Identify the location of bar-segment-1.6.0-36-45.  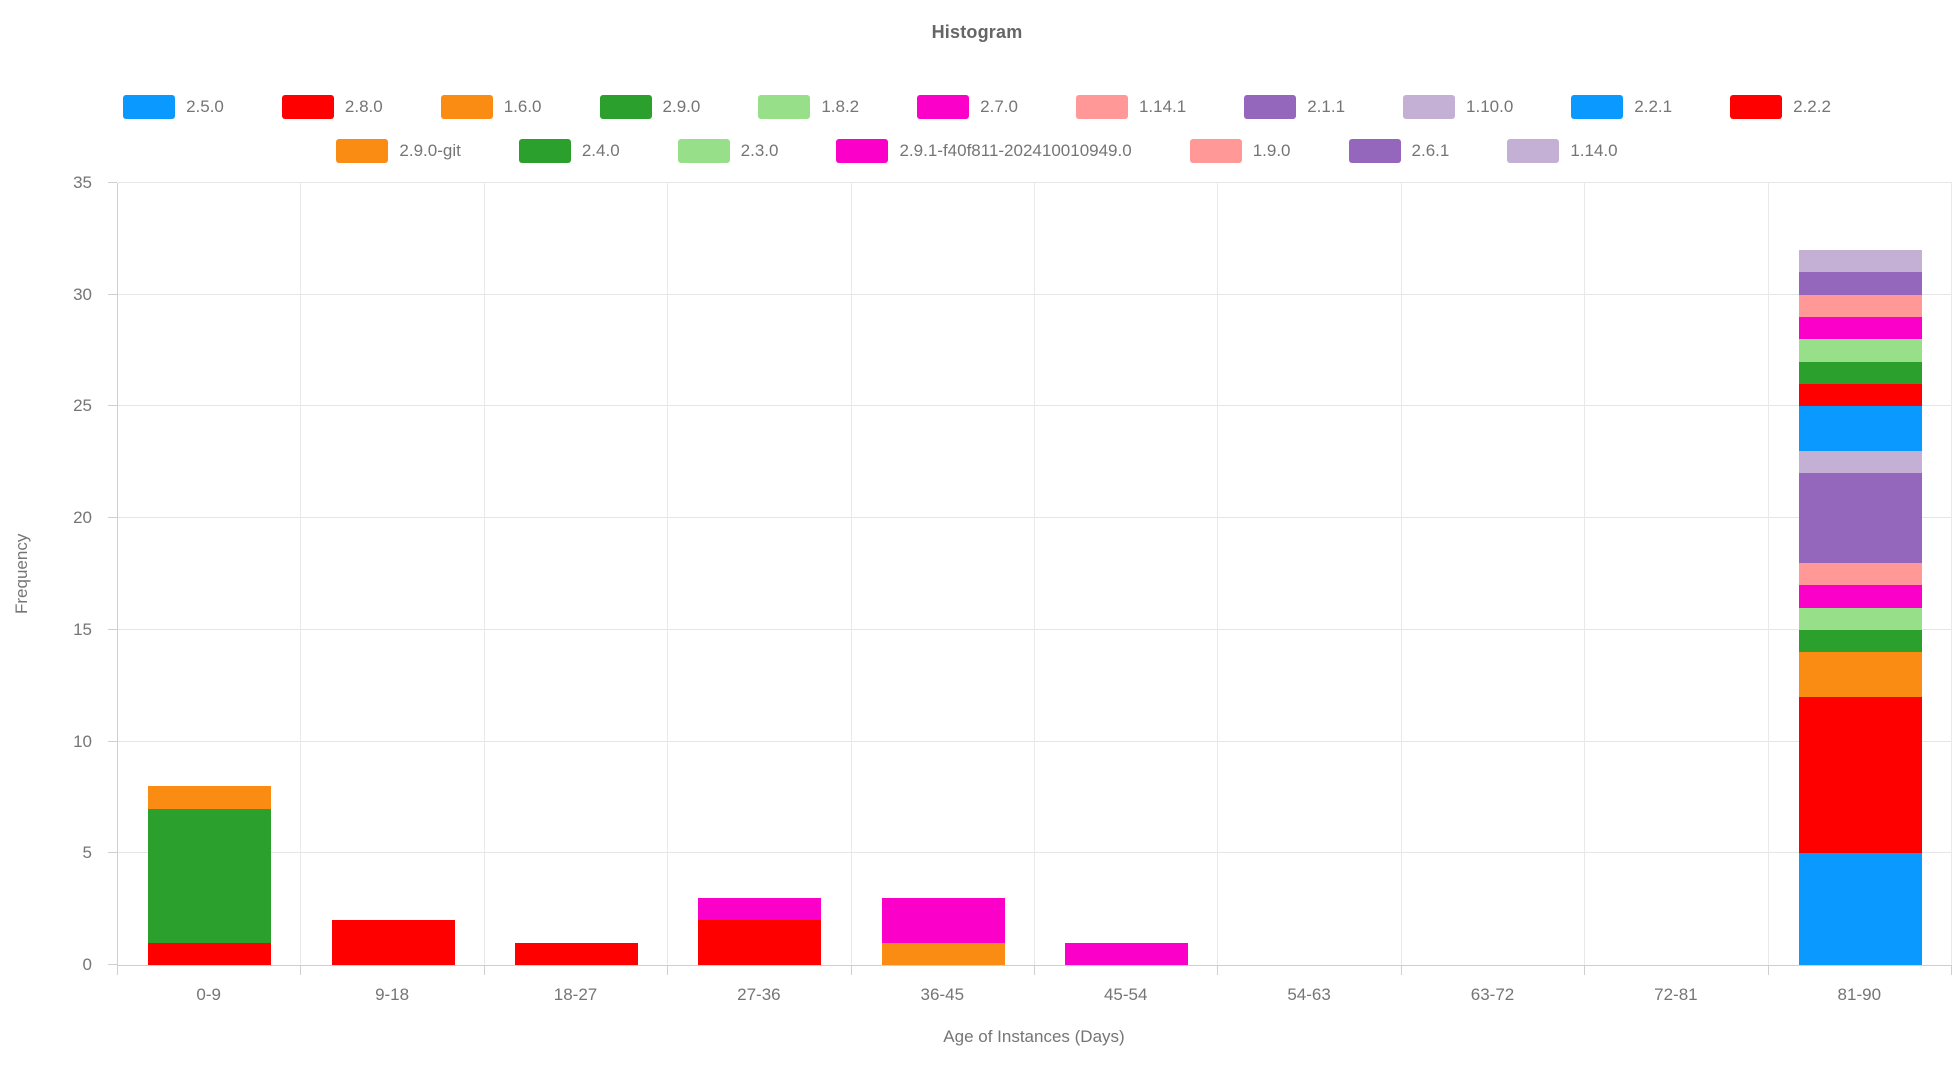
(943, 953).